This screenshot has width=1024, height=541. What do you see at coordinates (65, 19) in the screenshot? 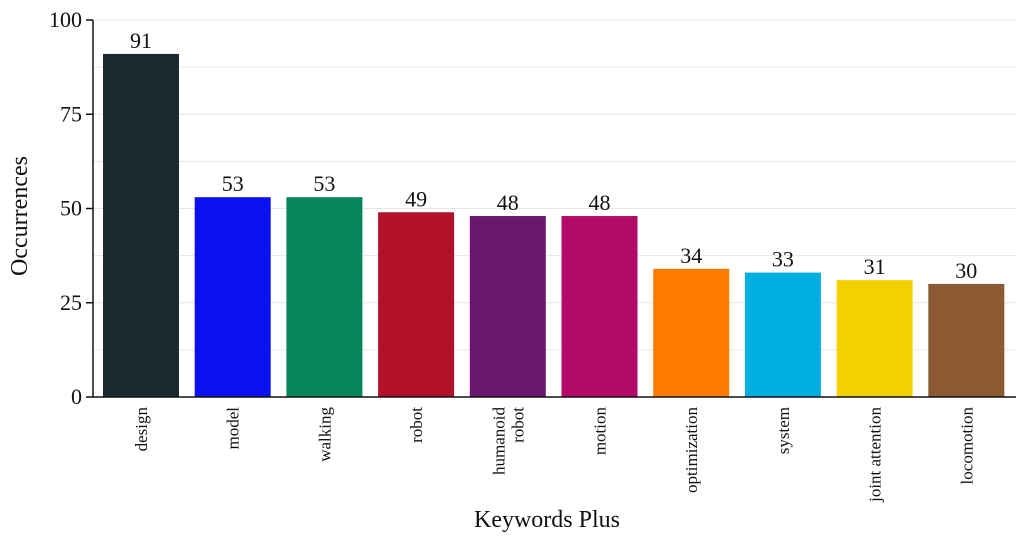
I see `y-tick-label: 100` at bounding box center [65, 19].